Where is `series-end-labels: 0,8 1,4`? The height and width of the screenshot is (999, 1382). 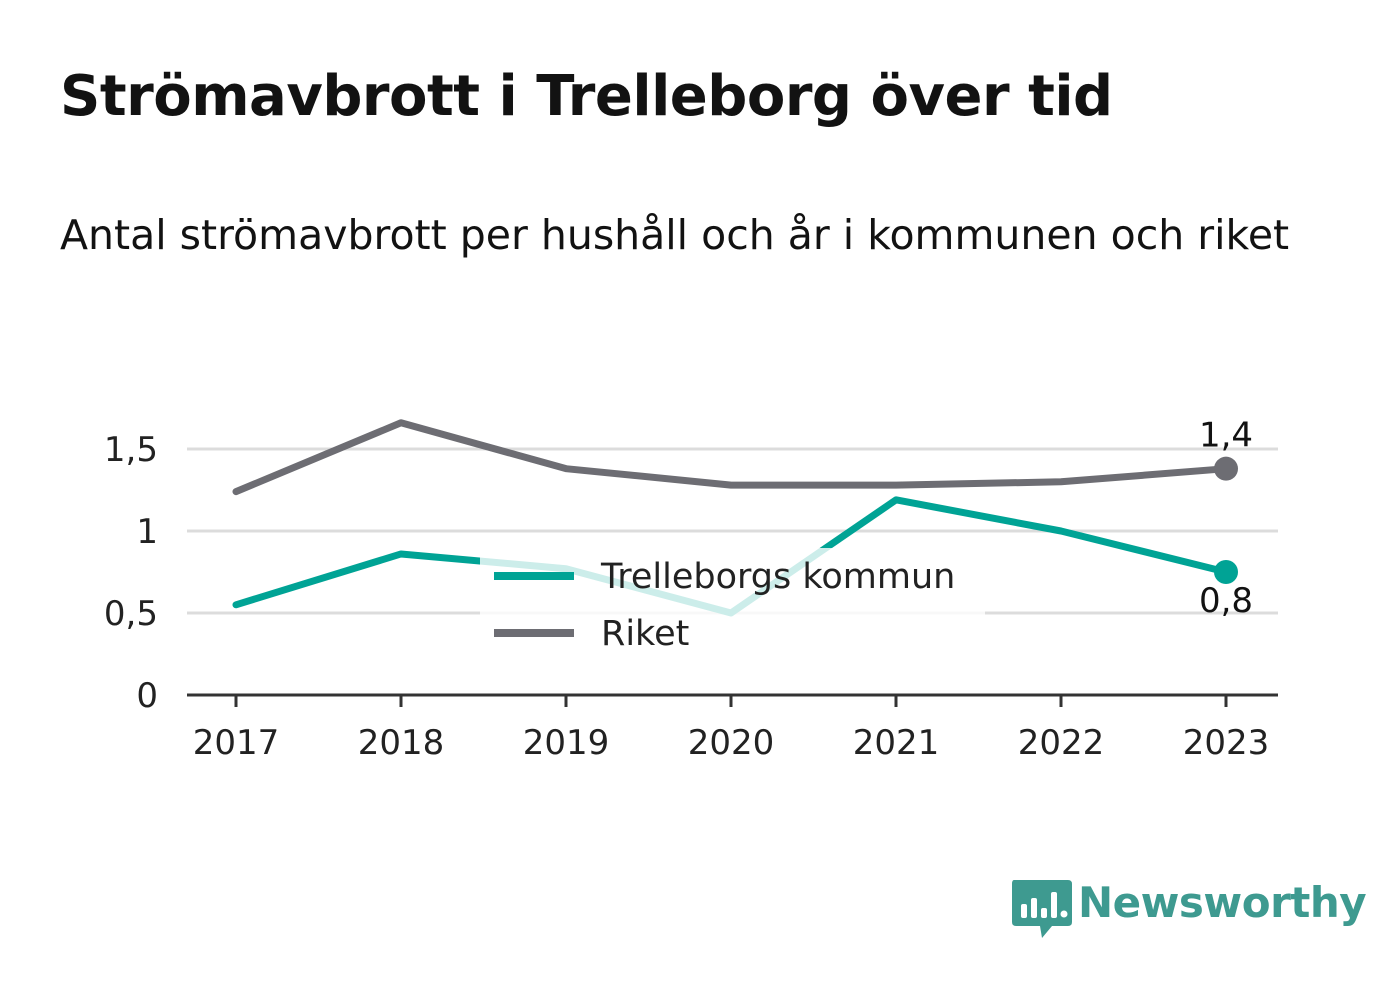
series-end-labels: 0,8 1,4 is located at coordinates (1226, 518).